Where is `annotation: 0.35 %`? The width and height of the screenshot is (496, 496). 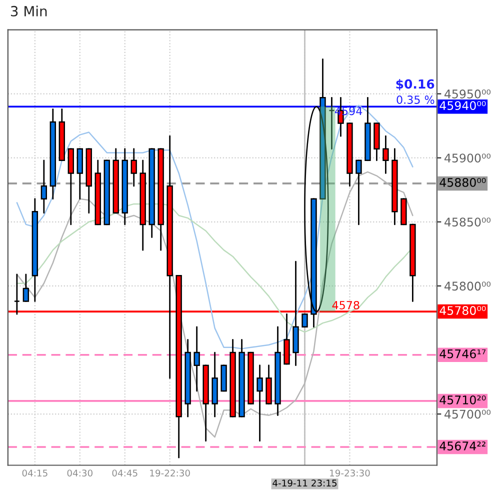 annotation: 0.35 % is located at coordinates (415, 100).